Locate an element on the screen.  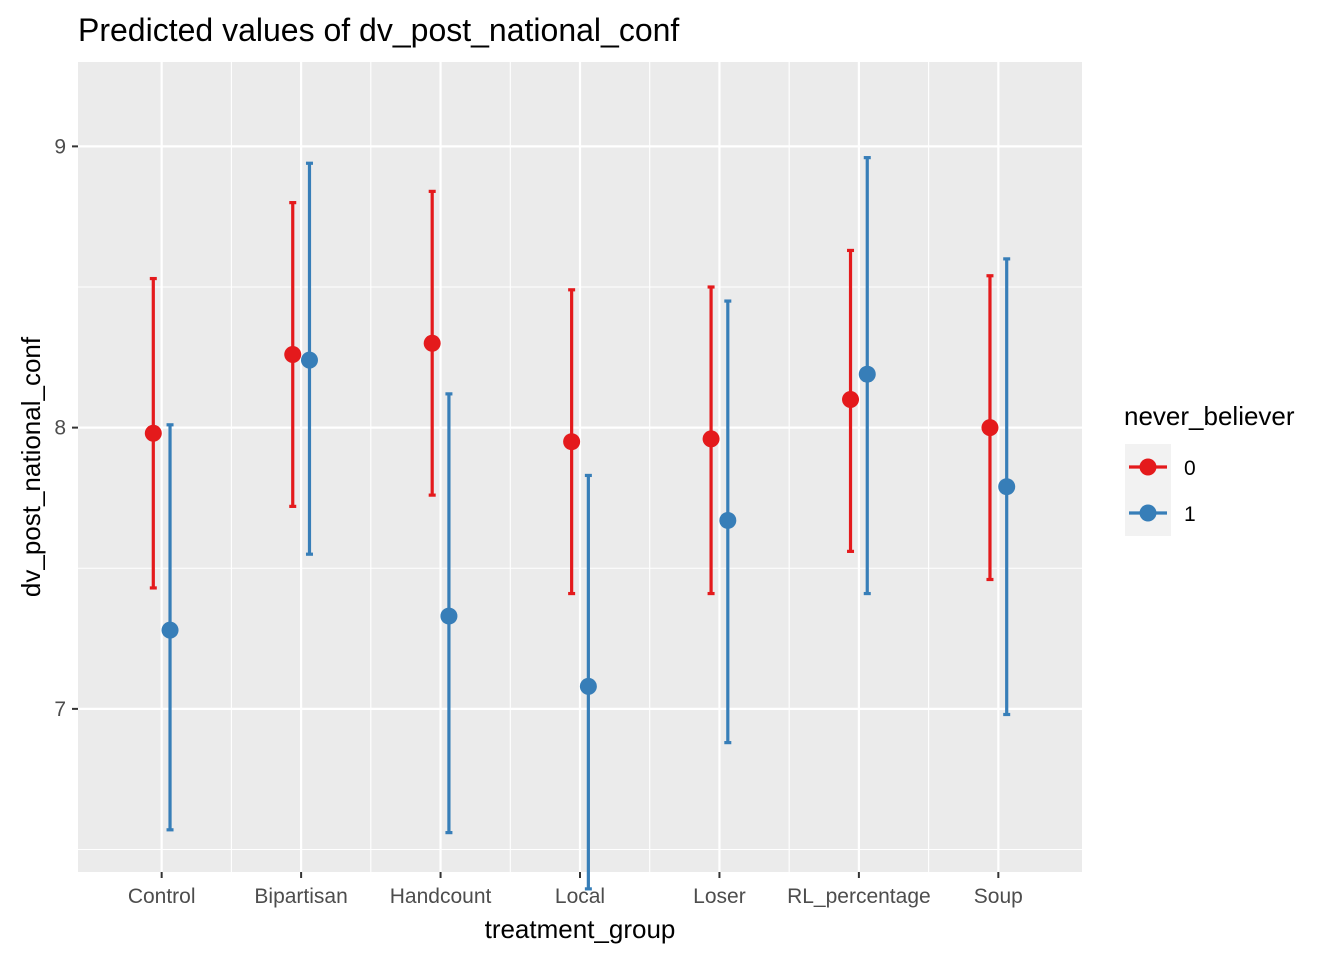
y-tick-label: 9 is located at coordinates (60, 146).